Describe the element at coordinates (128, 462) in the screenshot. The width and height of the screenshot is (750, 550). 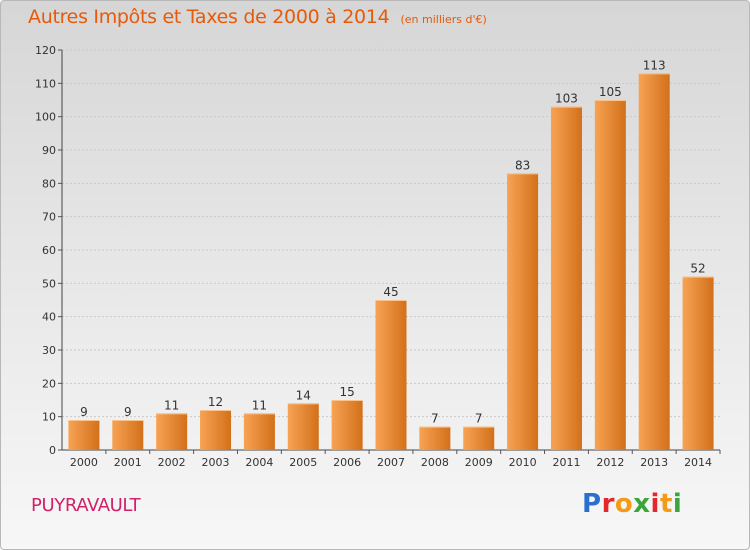
I see `x-tick-label-2001: 2001` at that location.